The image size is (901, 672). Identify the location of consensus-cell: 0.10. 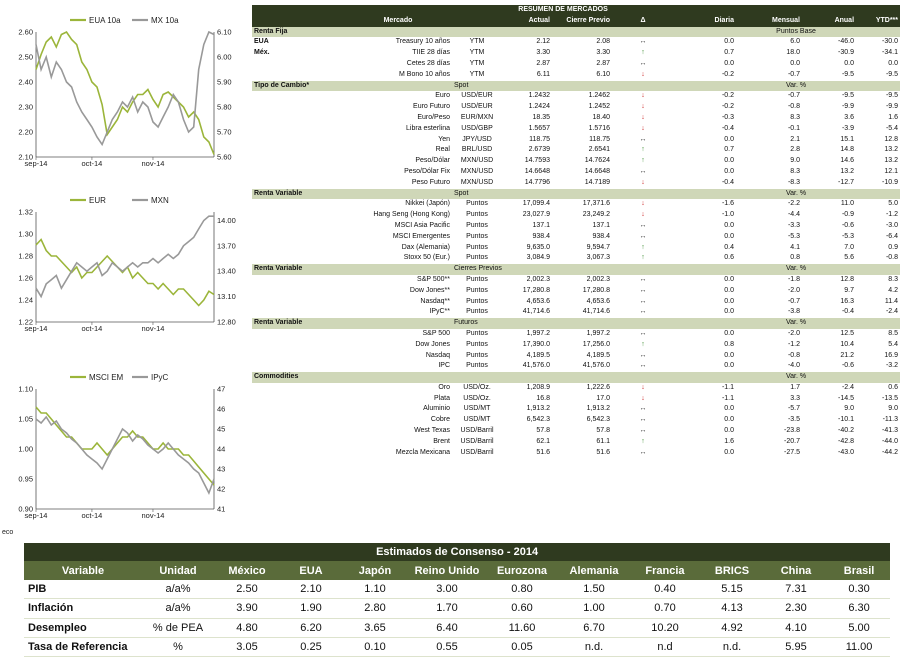
(375, 647).